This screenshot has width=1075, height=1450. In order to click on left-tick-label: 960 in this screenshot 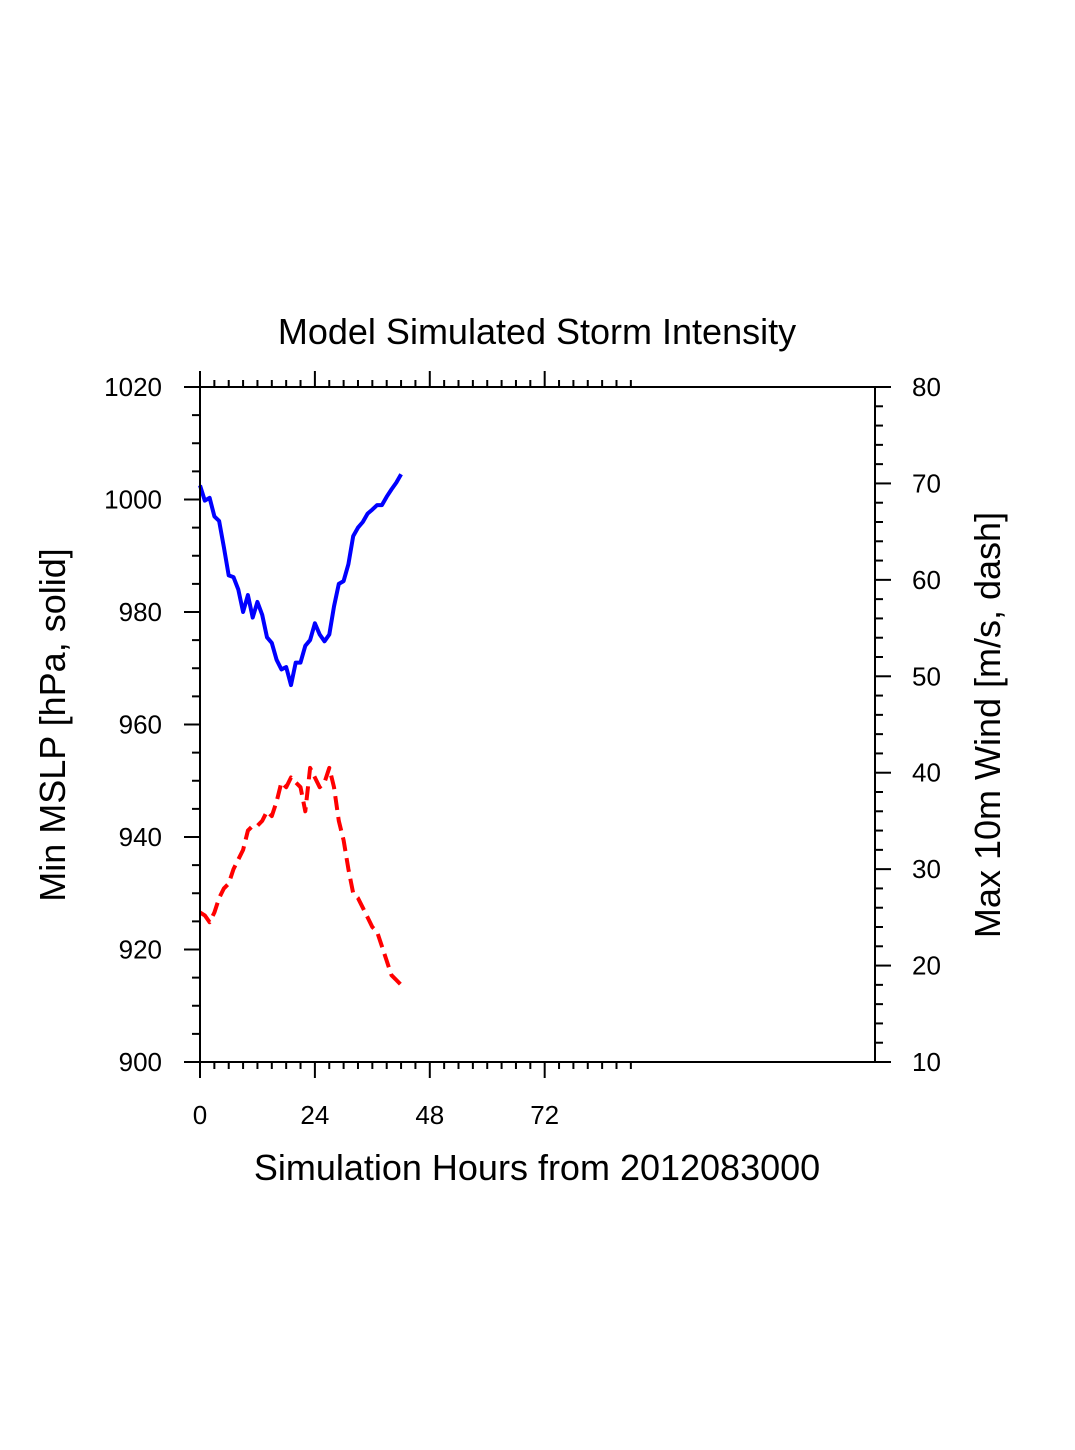, I will do `click(140, 725)`.